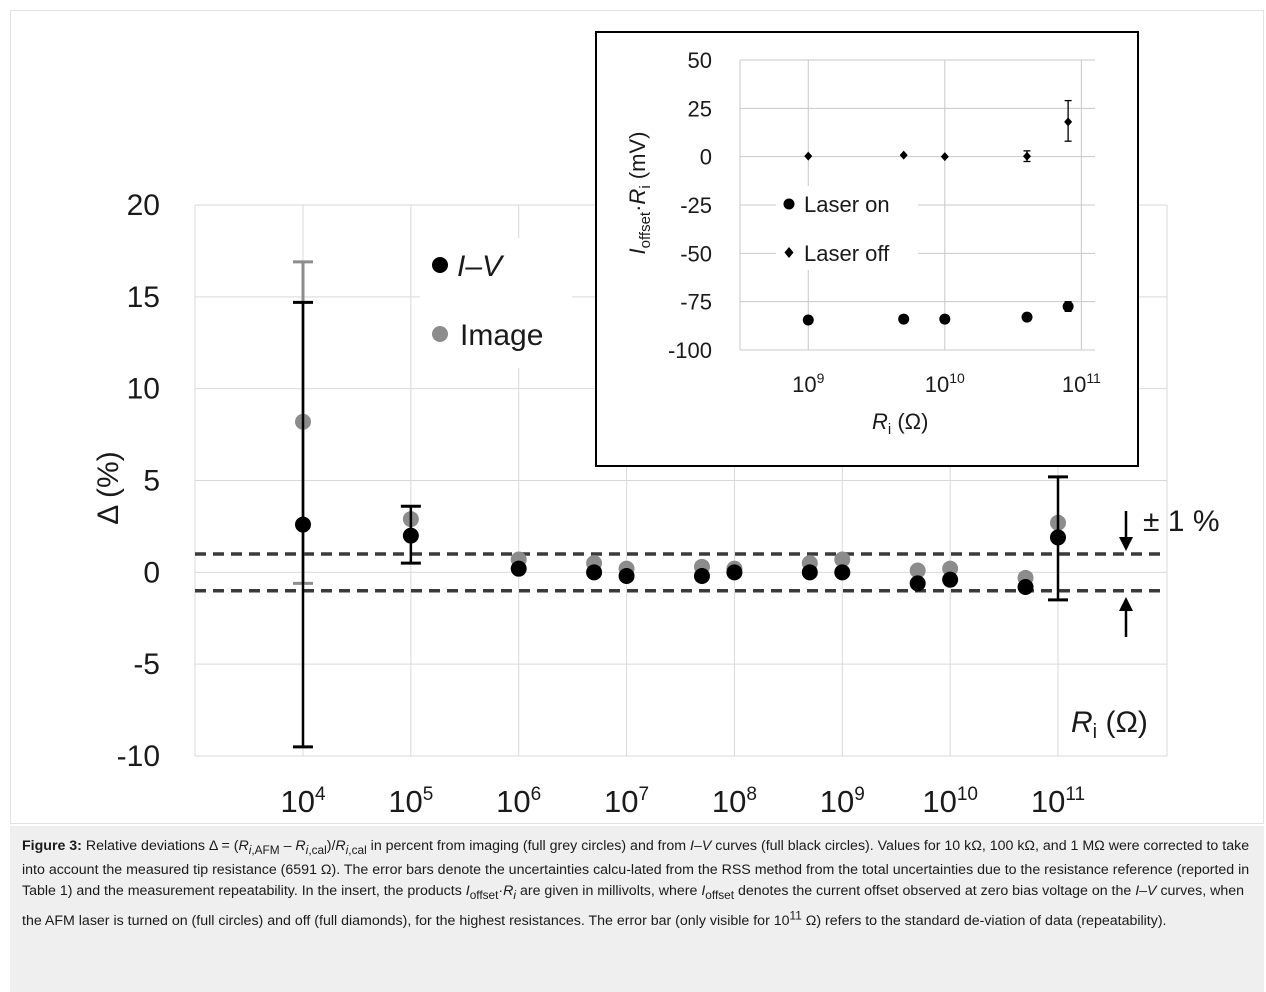 This screenshot has height=992, width=1266. What do you see at coordinates (880, 421) in the screenshot?
I see `inset-x-axis-title-main: R` at bounding box center [880, 421].